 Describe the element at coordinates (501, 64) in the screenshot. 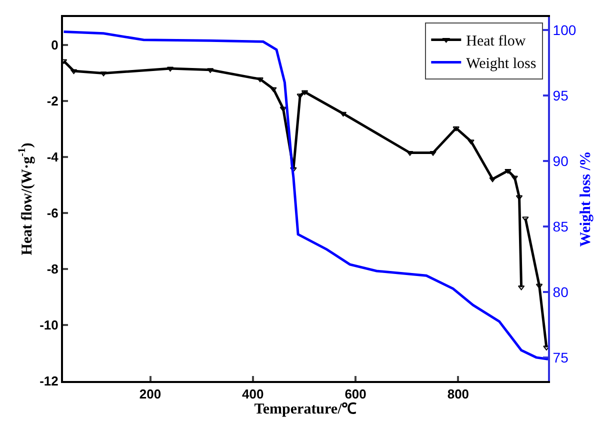

I see `legend-label: Weight loss` at that location.